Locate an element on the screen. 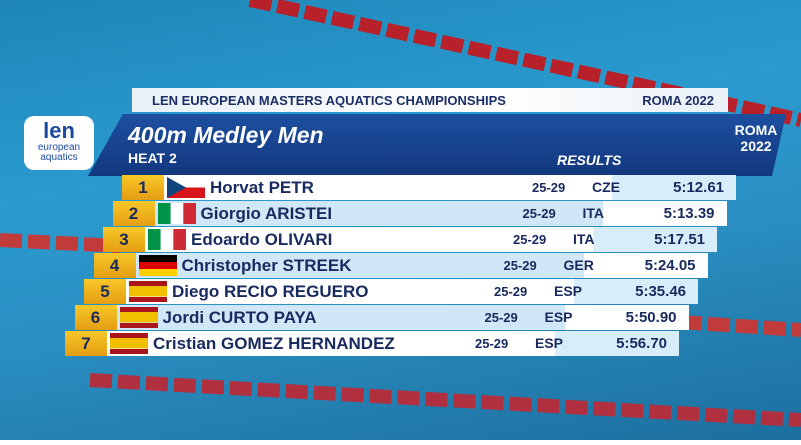 The height and width of the screenshot is (445, 801). result-row: 5 Diego RECIO REGUERO 25-29 ESP 5:35.46 is located at coordinates (391, 291).